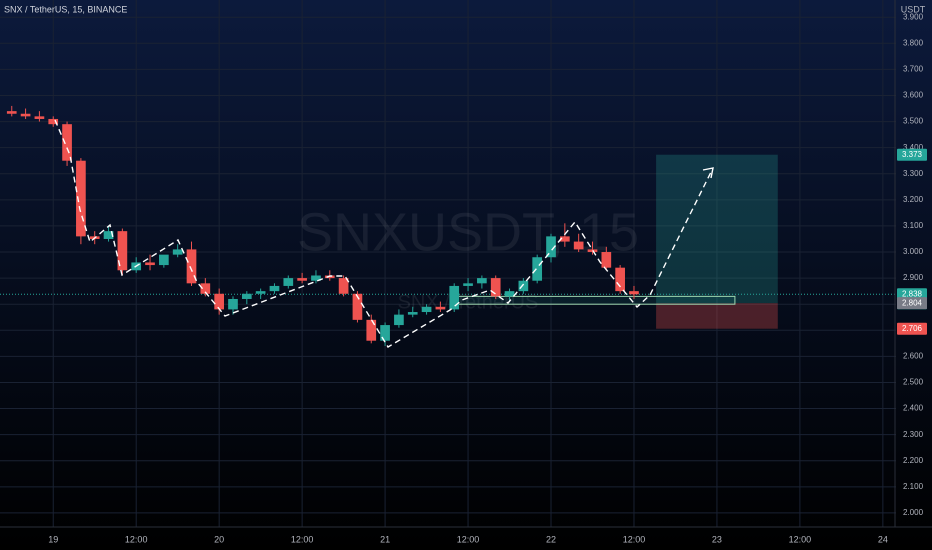  Describe the element at coordinates (913, 121) in the screenshot. I see `y-tick-label: 3.500` at that location.